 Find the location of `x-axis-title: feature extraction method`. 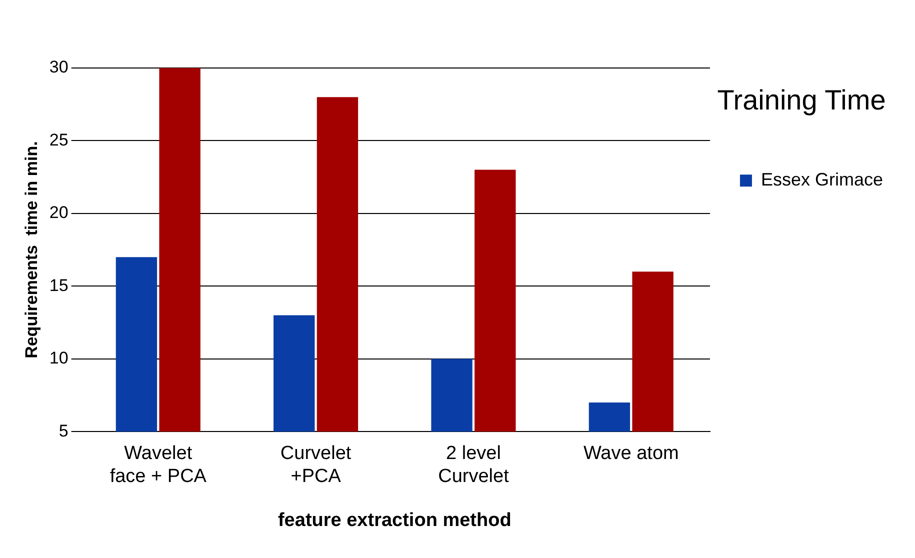

x-axis-title: feature extraction method is located at coordinates (395, 520).